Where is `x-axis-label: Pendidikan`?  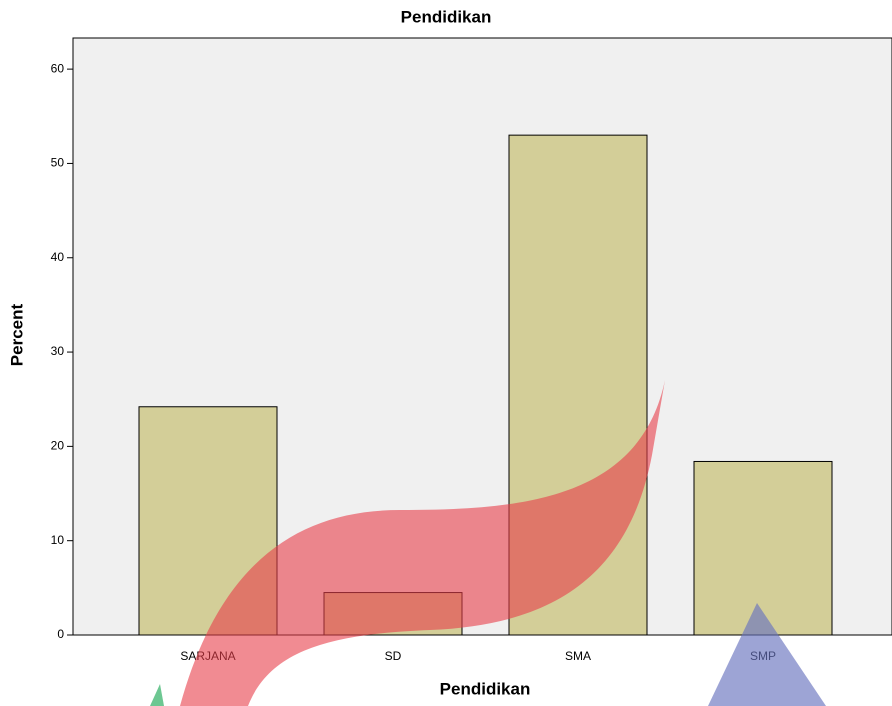
x-axis-label: Pendidikan is located at coordinates (485, 688).